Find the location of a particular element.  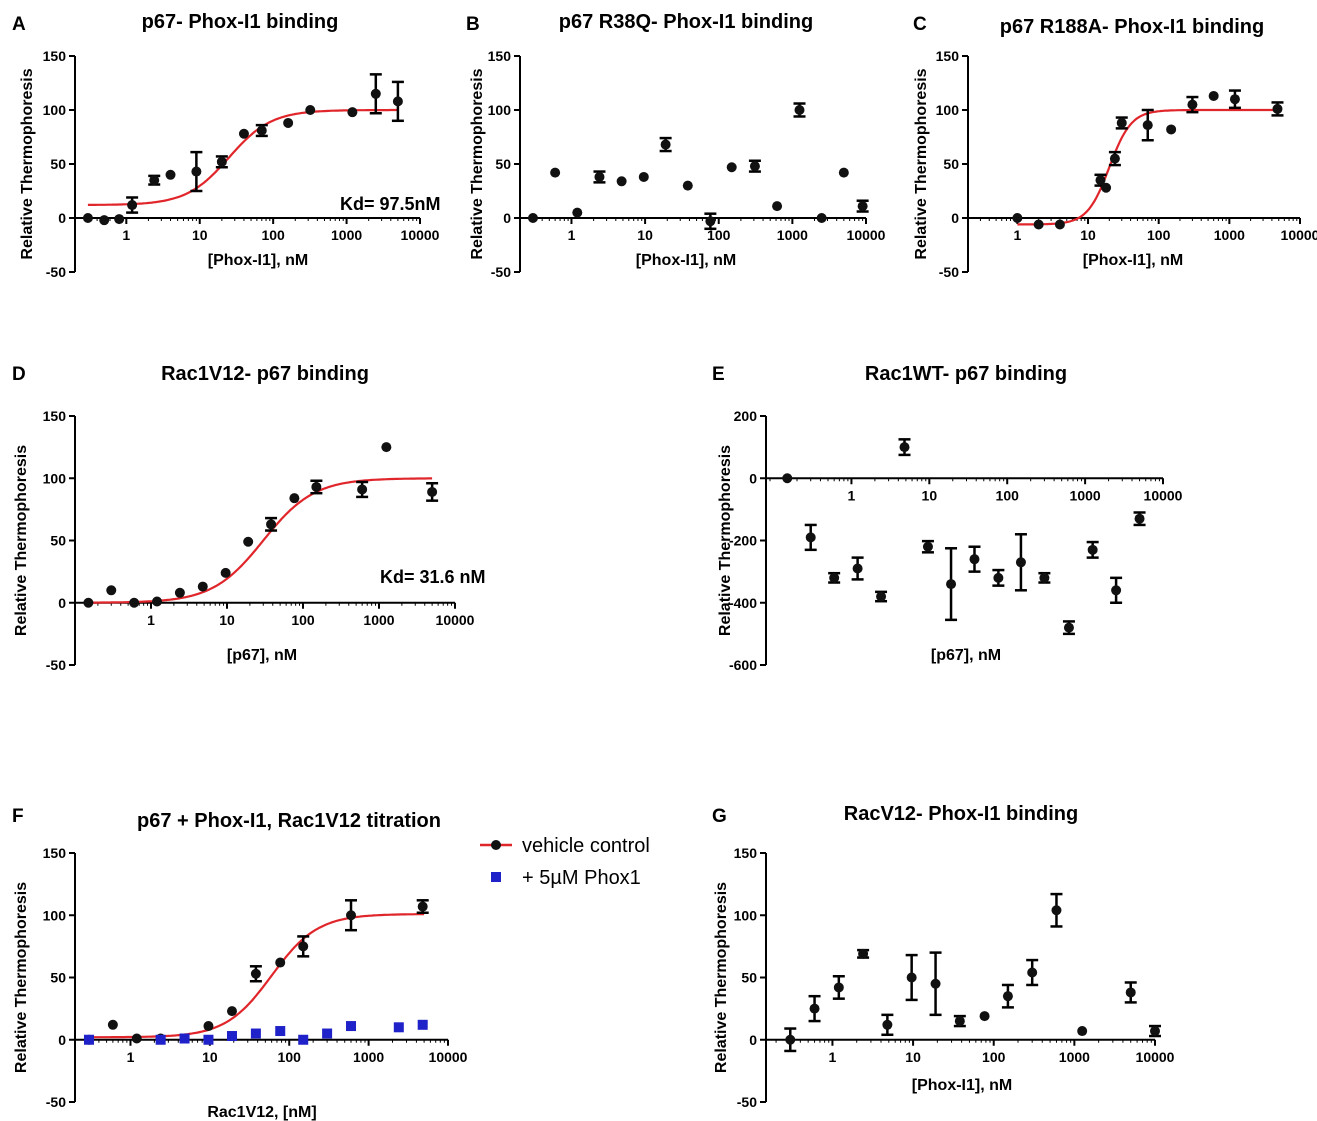

y-tick-label: 200 is located at coordinates (746, 416).